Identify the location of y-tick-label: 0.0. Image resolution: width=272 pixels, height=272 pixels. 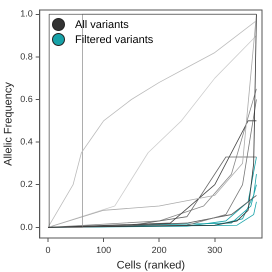
(26, 227).